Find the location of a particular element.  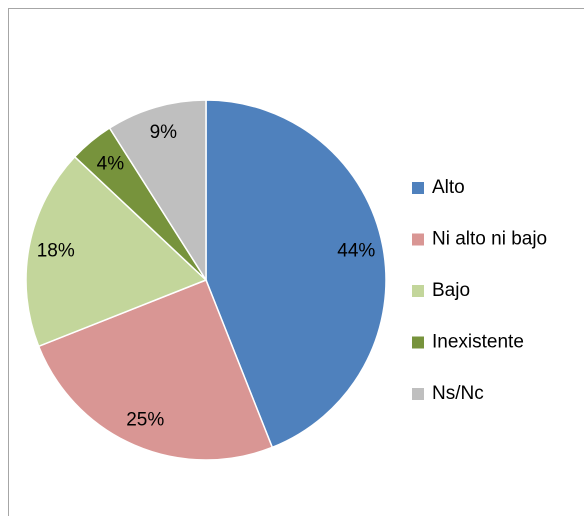

data-label: 4% is located at coordinates (111, 163).